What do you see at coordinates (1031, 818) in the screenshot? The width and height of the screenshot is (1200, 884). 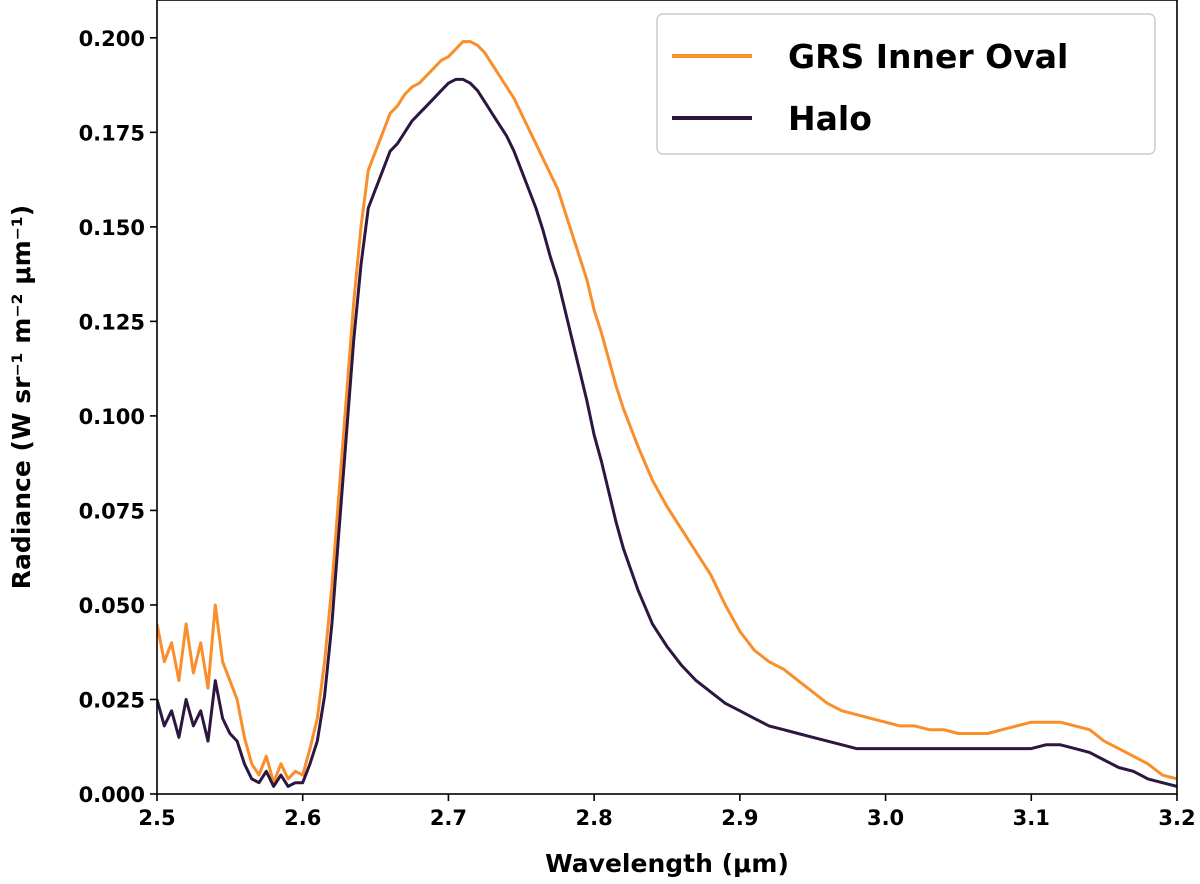 I see `x-tick-label: 3.1` at bounding box center [1031, 818].